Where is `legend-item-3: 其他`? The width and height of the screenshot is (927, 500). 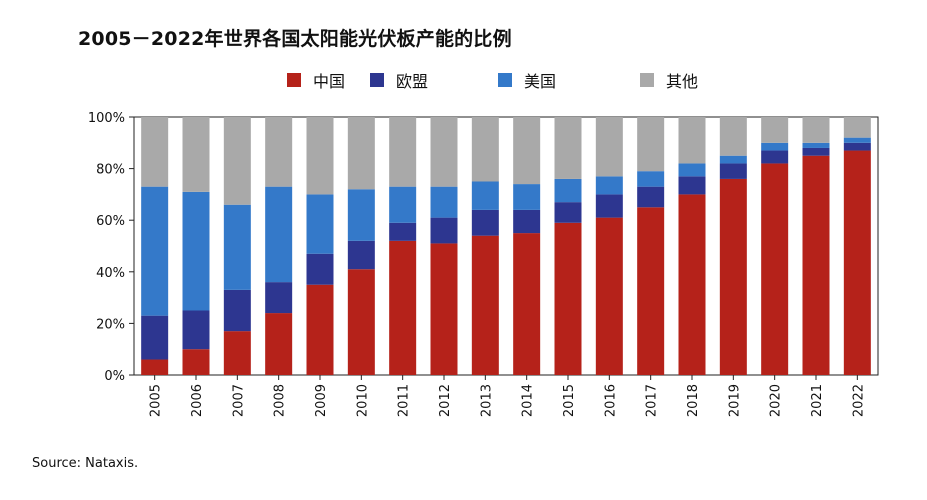
legend-item-3: 其他 is located at coordinates (669, 80).